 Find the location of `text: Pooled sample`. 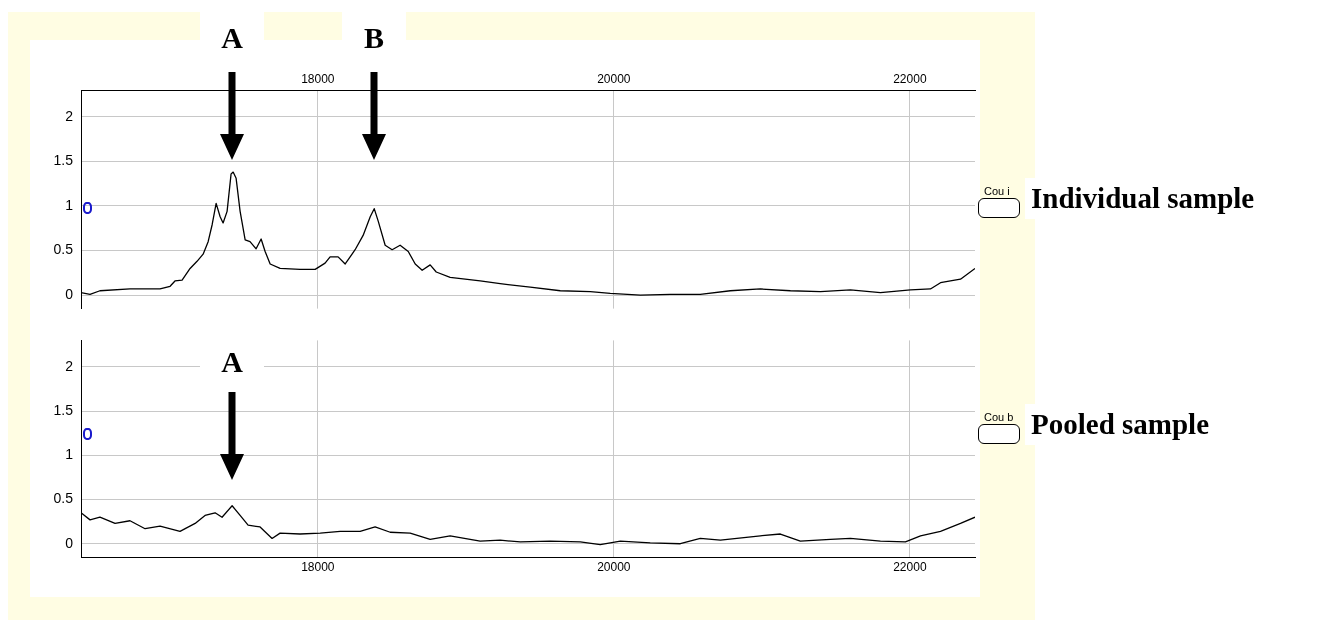

text: Pooled sample is located at coordinates (1120, 424).